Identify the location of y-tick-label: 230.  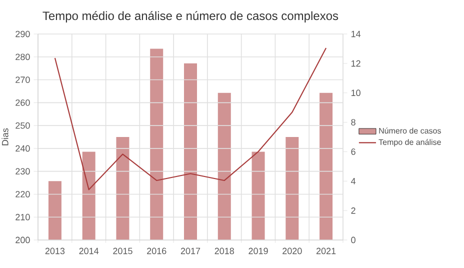
(23, 171).